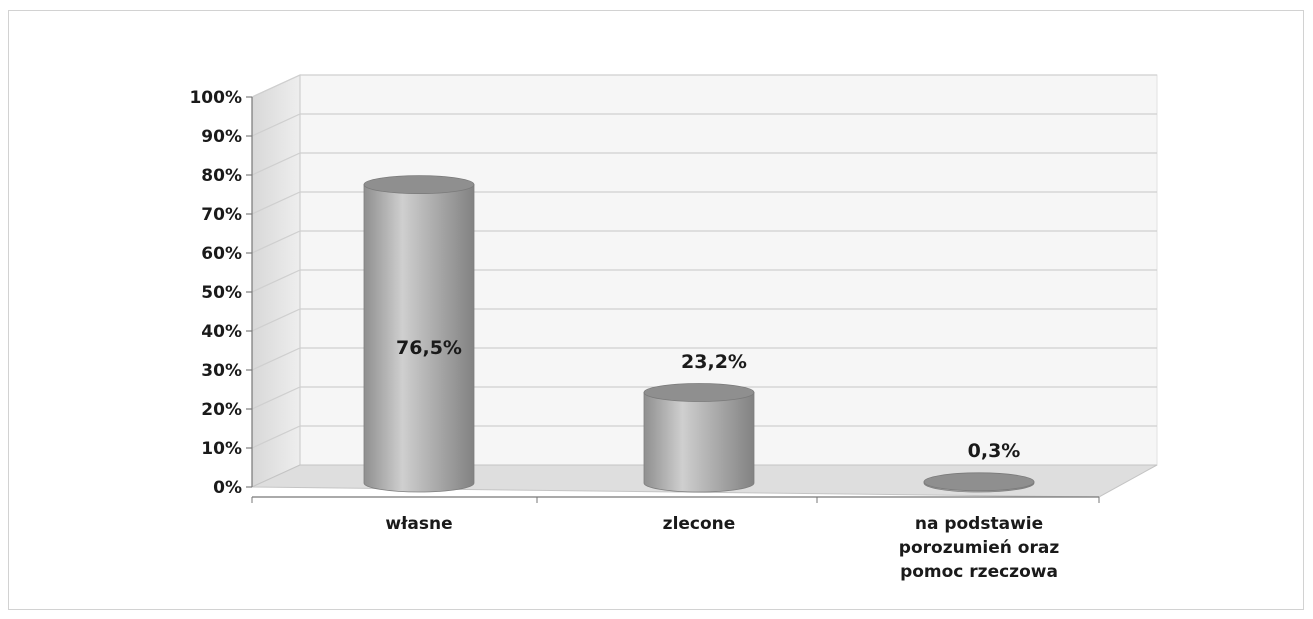 Image resolution: width=1313 pixels, height=619 pixels. What do you see at coordinates (221, 215) in the screenshot?
I see `y-tick-label: 70%` at bounding box center [221, 215].